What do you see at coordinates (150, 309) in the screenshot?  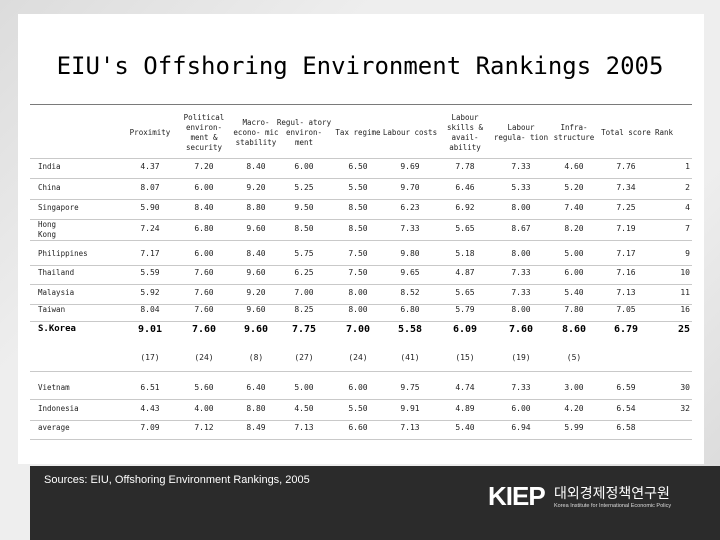 I see `table-cell: 8.04` at bounding box center [150, 309].